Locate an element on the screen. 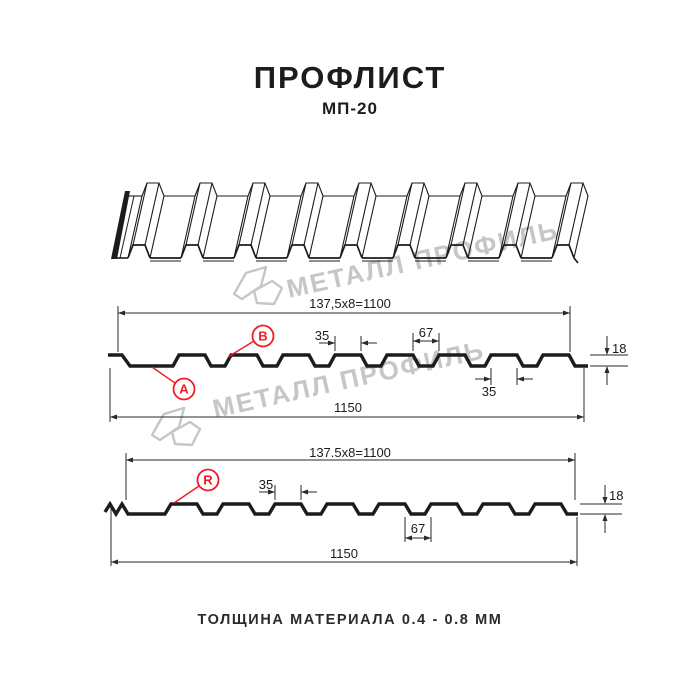 This screenshot has height=700, width=700. profile-top-dimension-lines is located at coordinates (368, 364).